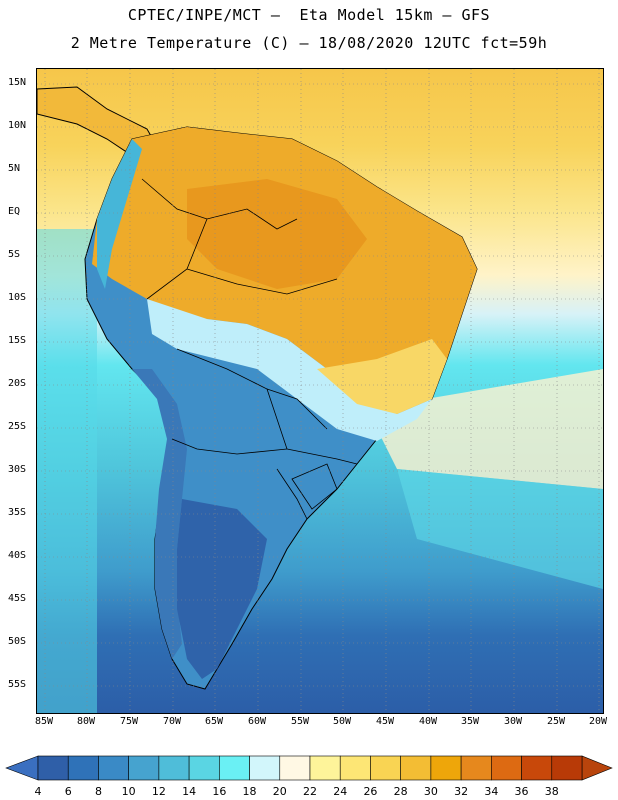  Describe the element at coordinates (17, 297) in the screenshot. I see `lat-tick-10s: 10S` at that location.